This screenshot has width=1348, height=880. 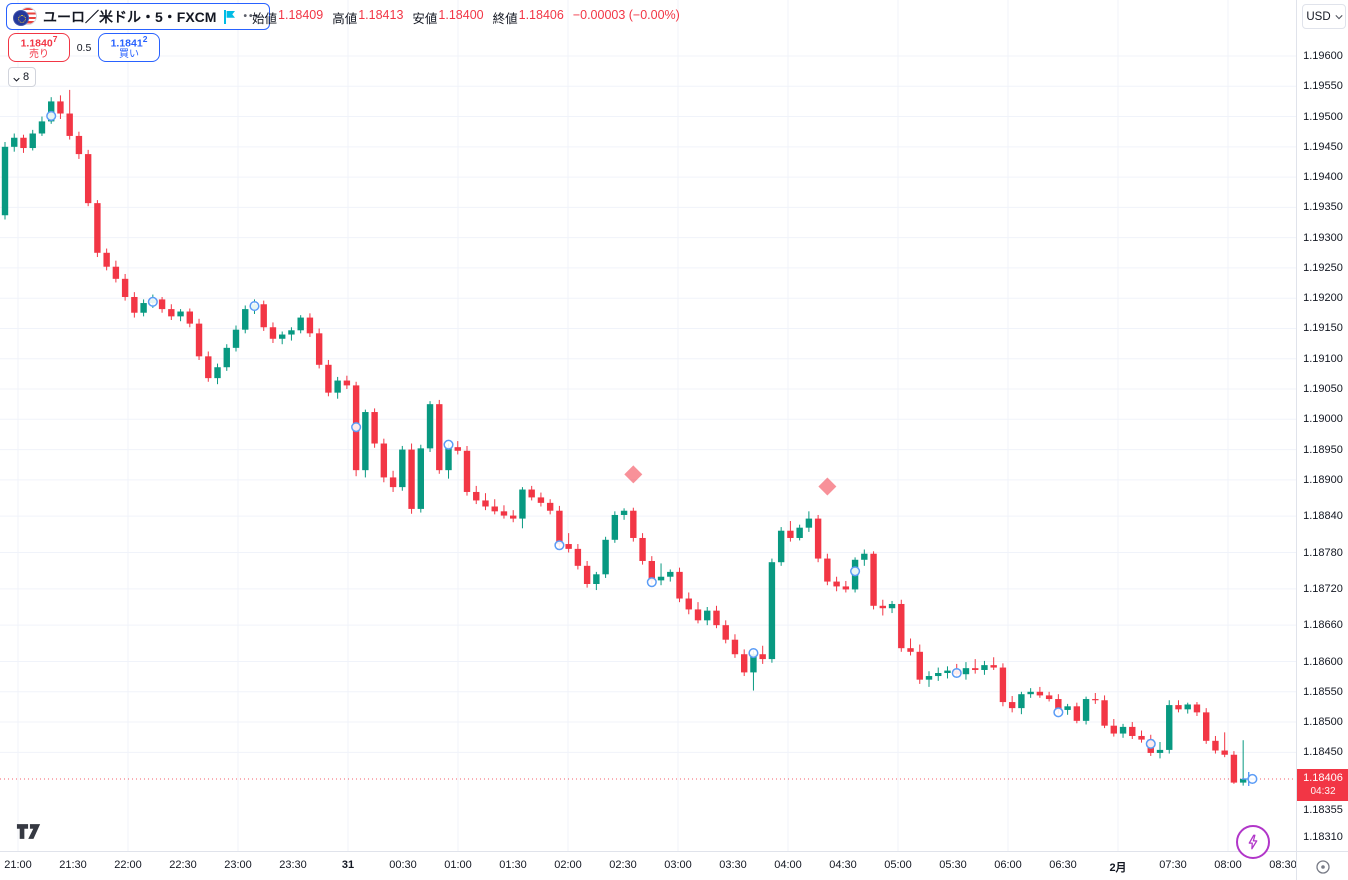 I want to click on more-options-icon: •••, so click(x=251, y=16).